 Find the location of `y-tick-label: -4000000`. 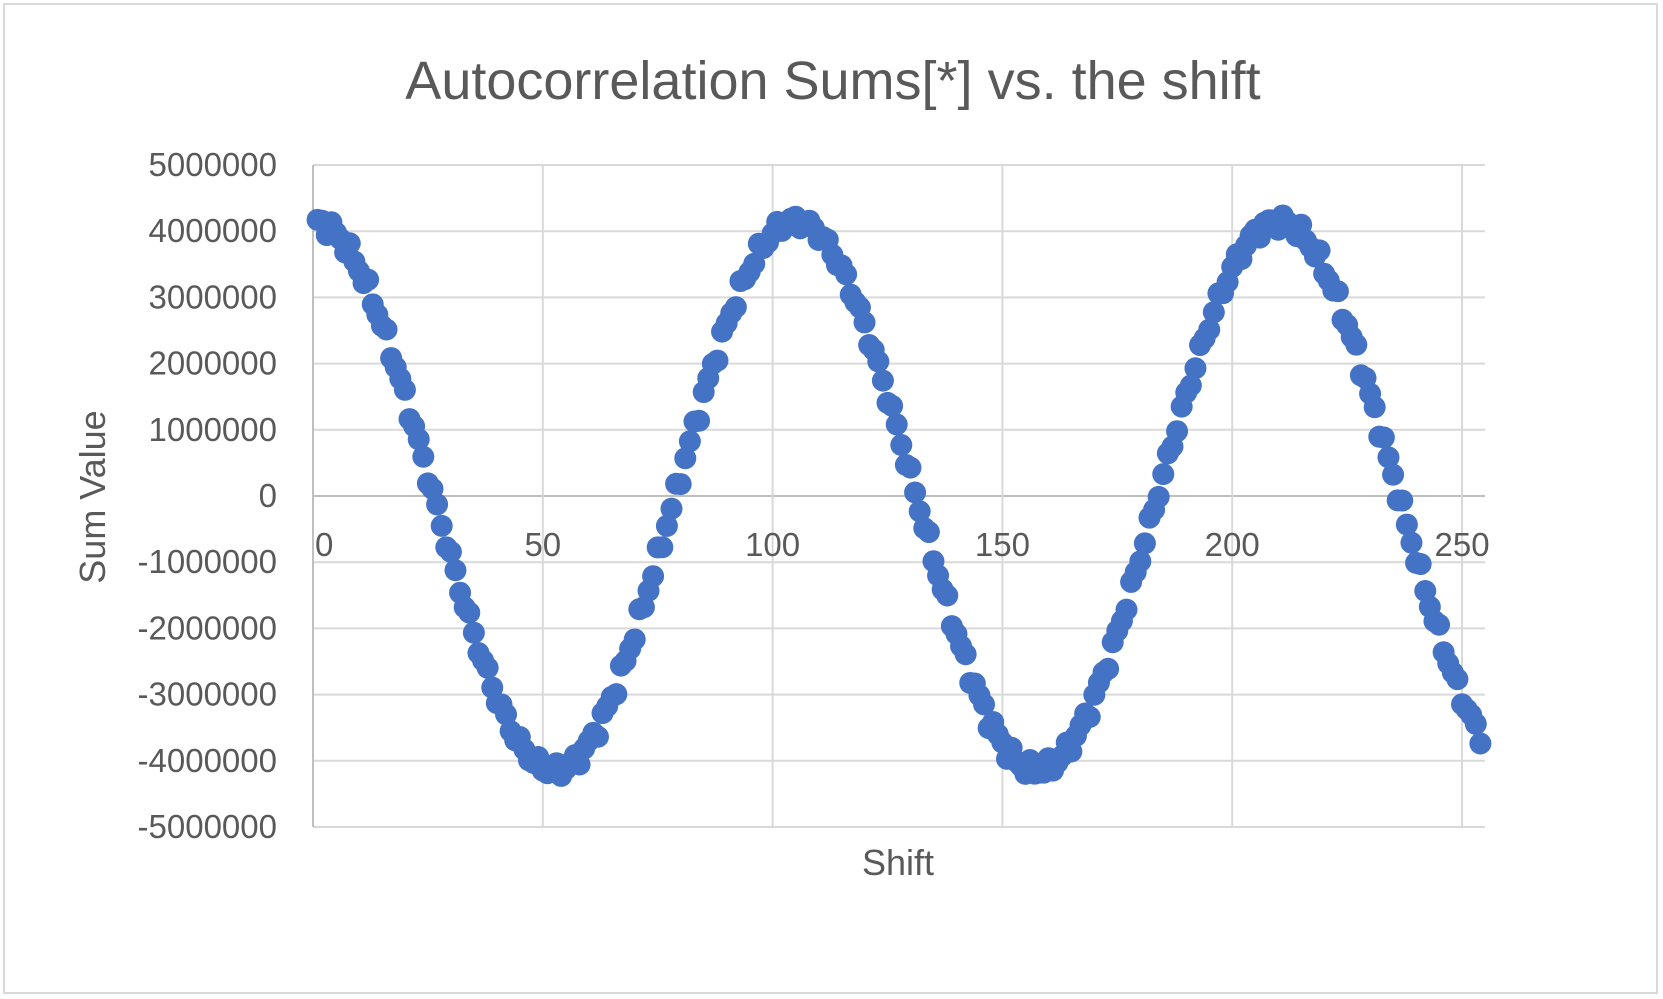

y-tick-label: -4000000 is located at coordinates (207, 760).